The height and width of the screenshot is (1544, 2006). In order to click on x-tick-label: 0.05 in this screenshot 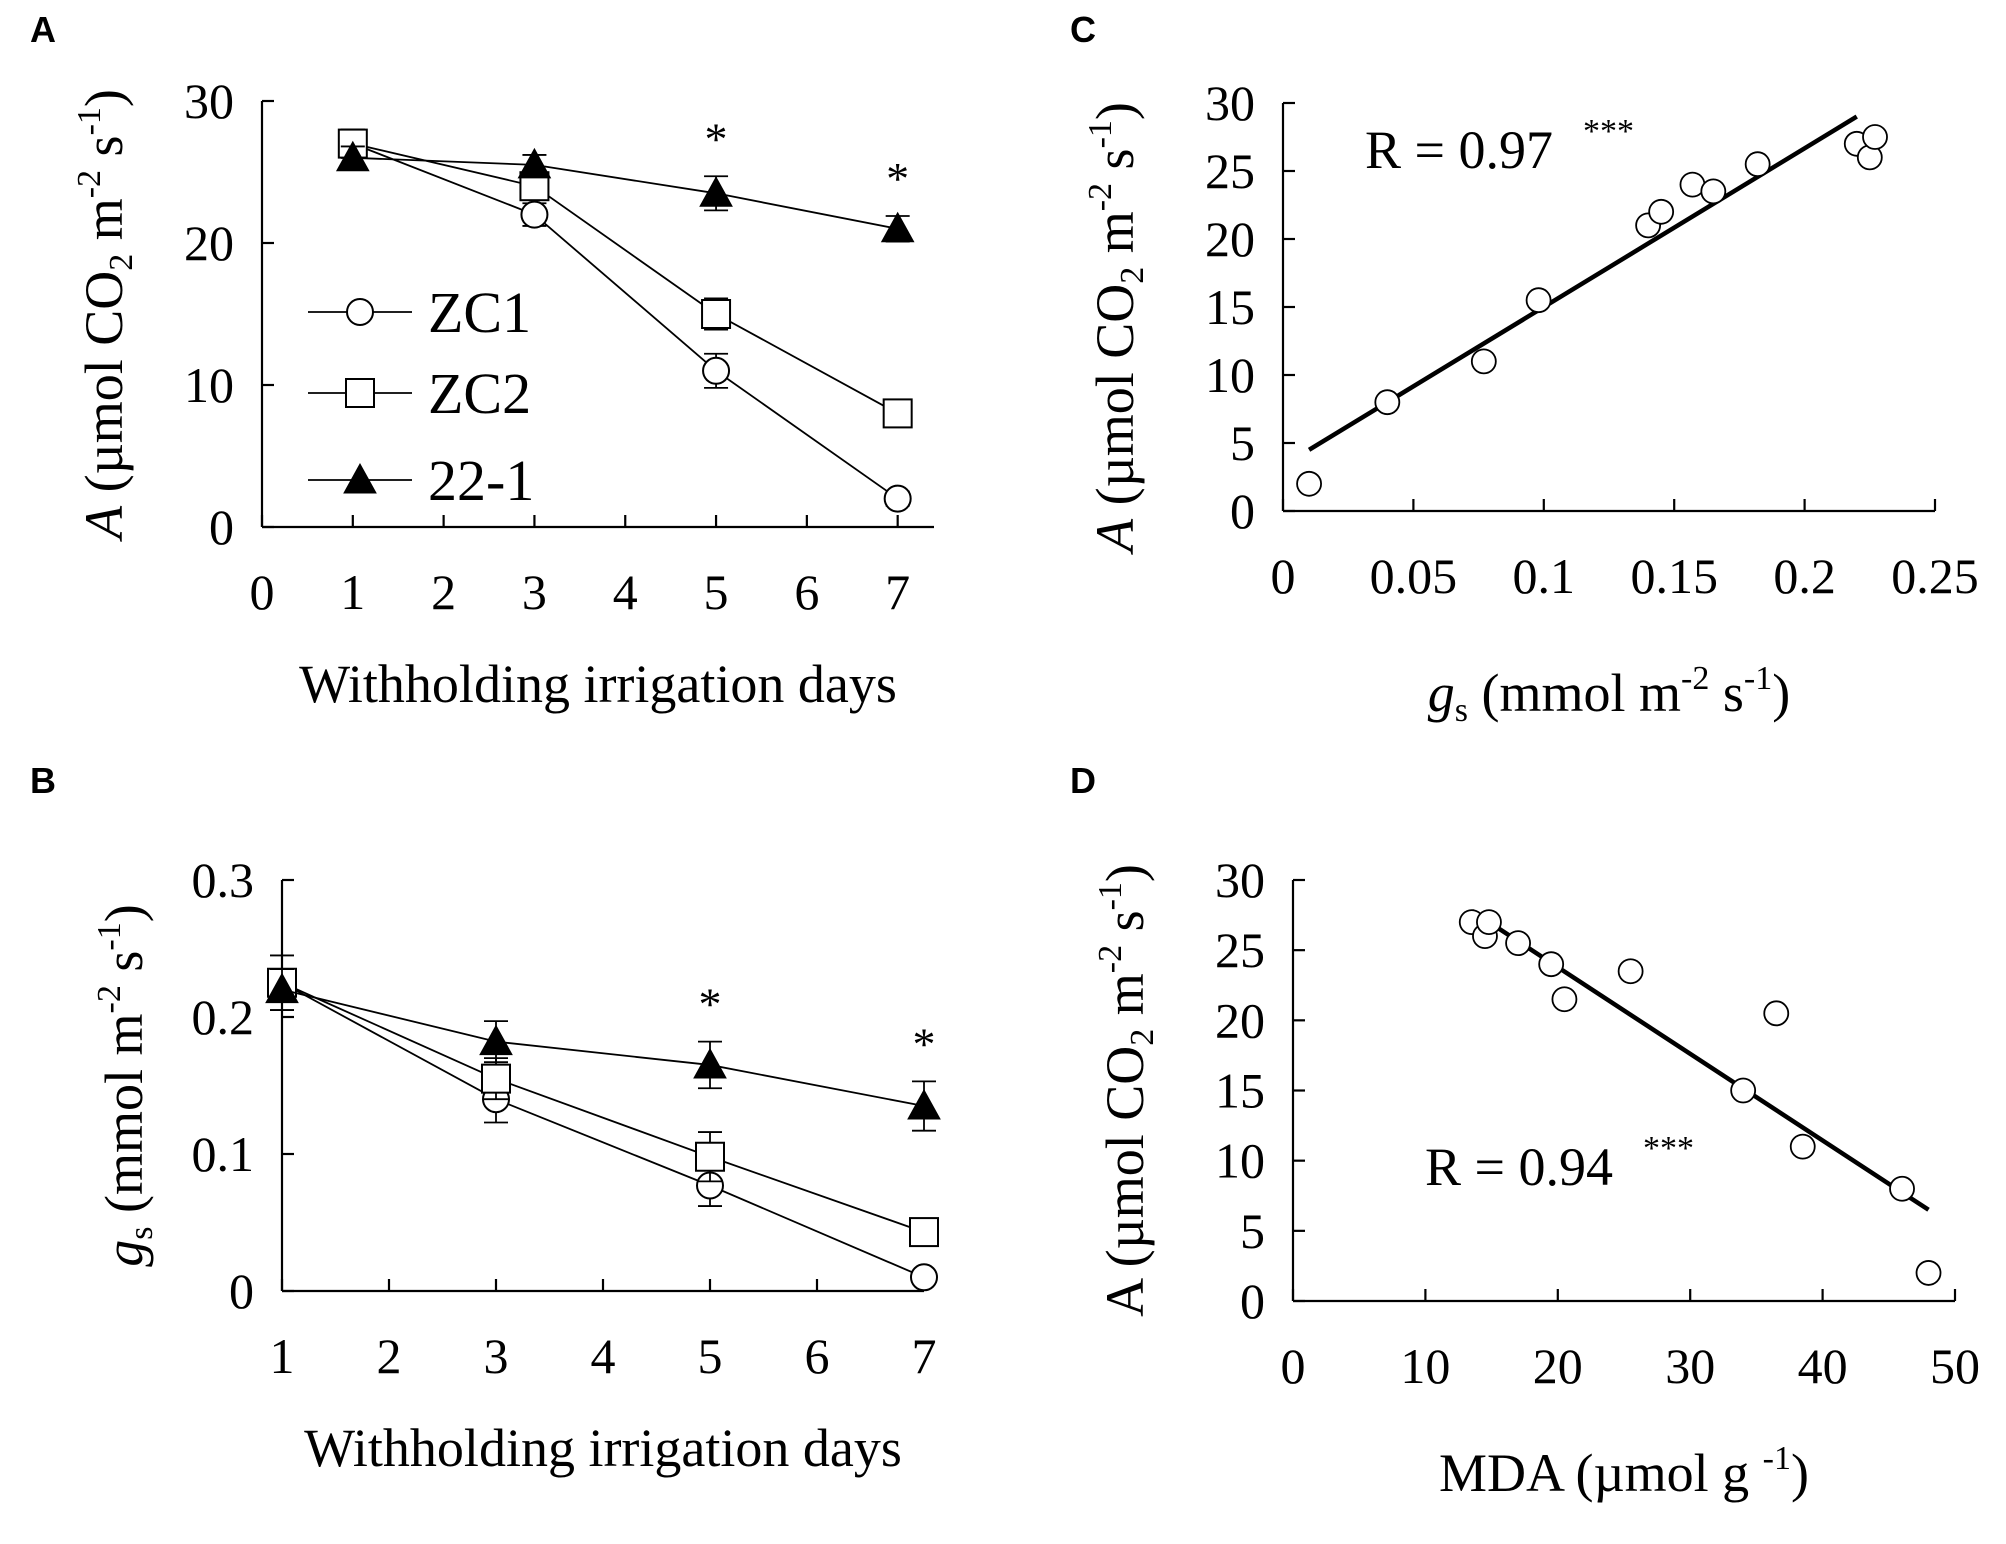, I will do `click(1414, 576)`.